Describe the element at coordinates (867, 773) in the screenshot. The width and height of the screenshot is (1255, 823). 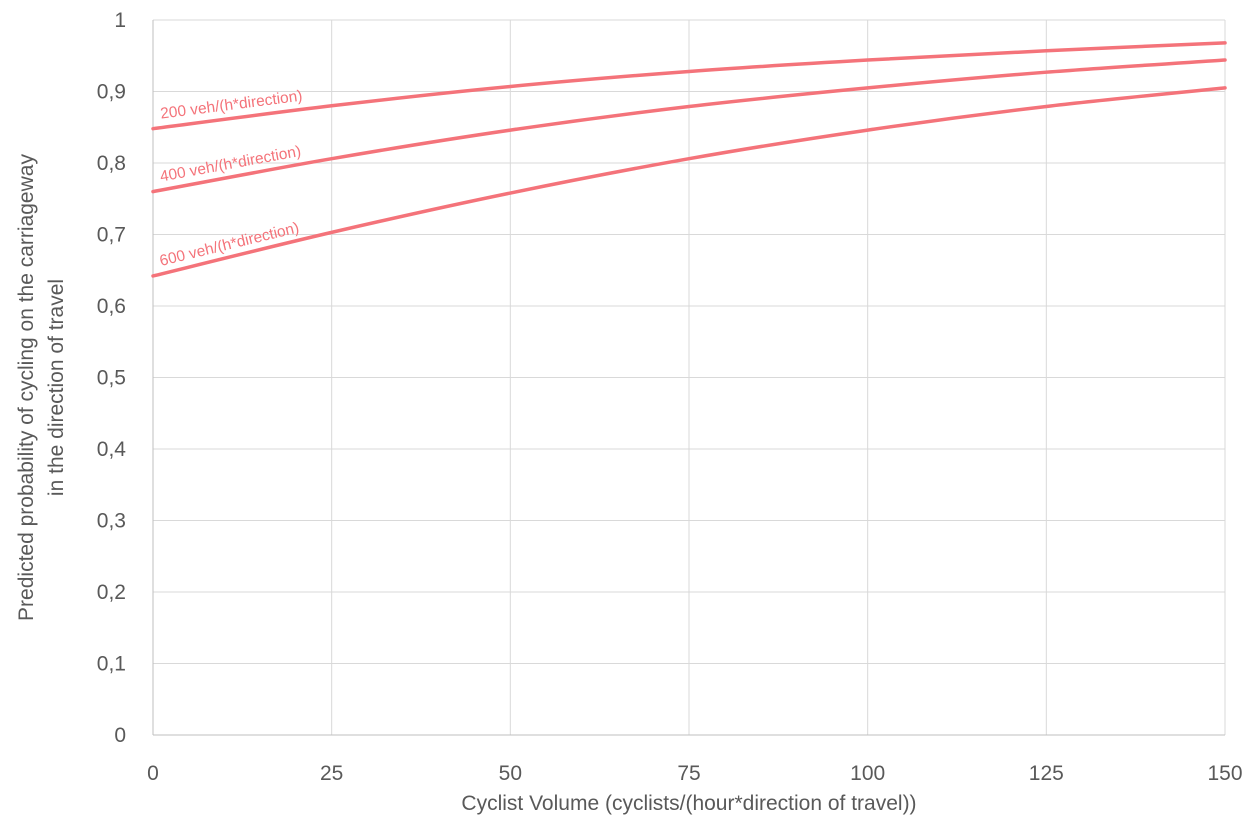
I see `x-tick-label: 100` at that location.